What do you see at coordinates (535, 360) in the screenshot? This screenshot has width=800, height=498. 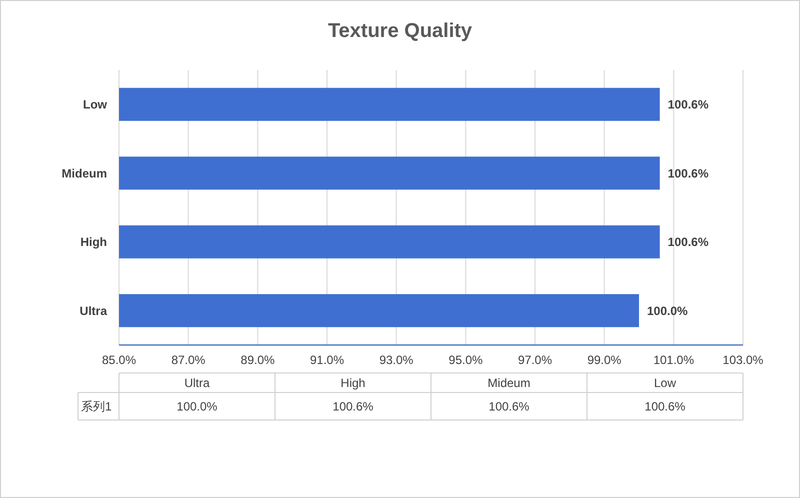 I see `x-tick-label: 97.0%` at bounding box center [535, 360].